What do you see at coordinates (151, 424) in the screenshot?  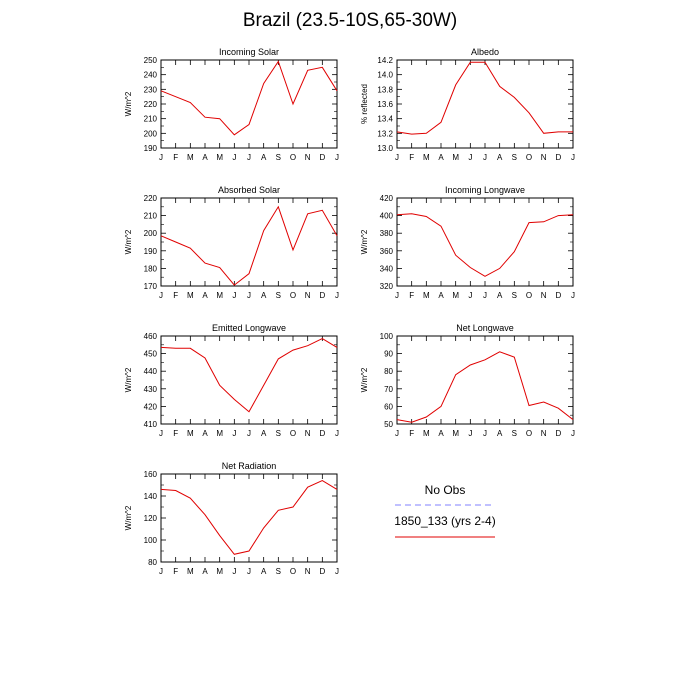 I see `y-tick-label: 410` at bounding box center [151, 424].